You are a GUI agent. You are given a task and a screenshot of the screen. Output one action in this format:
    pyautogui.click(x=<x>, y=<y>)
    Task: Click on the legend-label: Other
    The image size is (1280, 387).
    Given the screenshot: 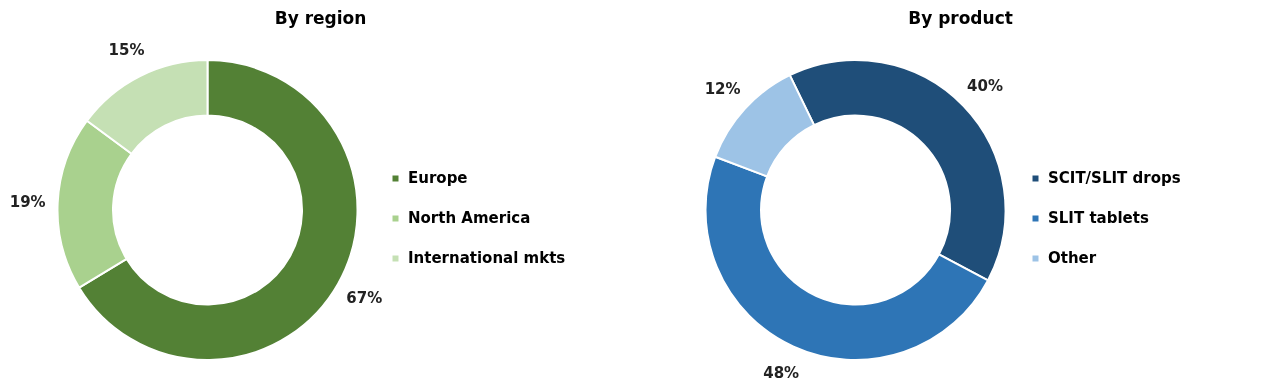 What is the action you would take?
    pyautogui.click(x=1072, y=258)
    